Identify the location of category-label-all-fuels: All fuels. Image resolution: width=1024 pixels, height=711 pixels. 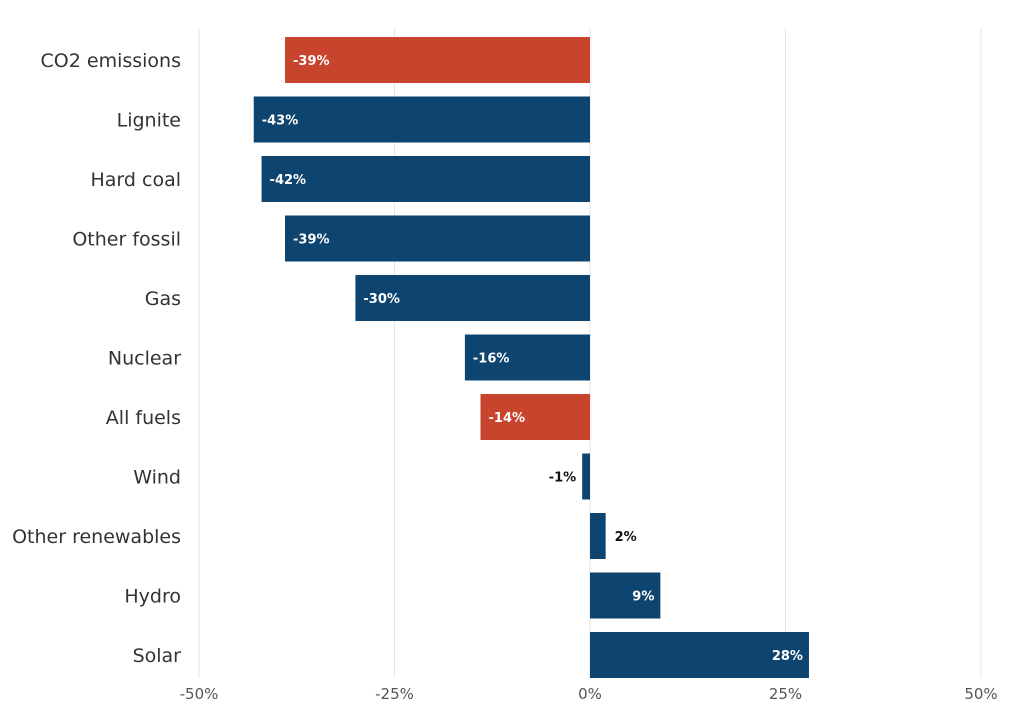
(143, 418).